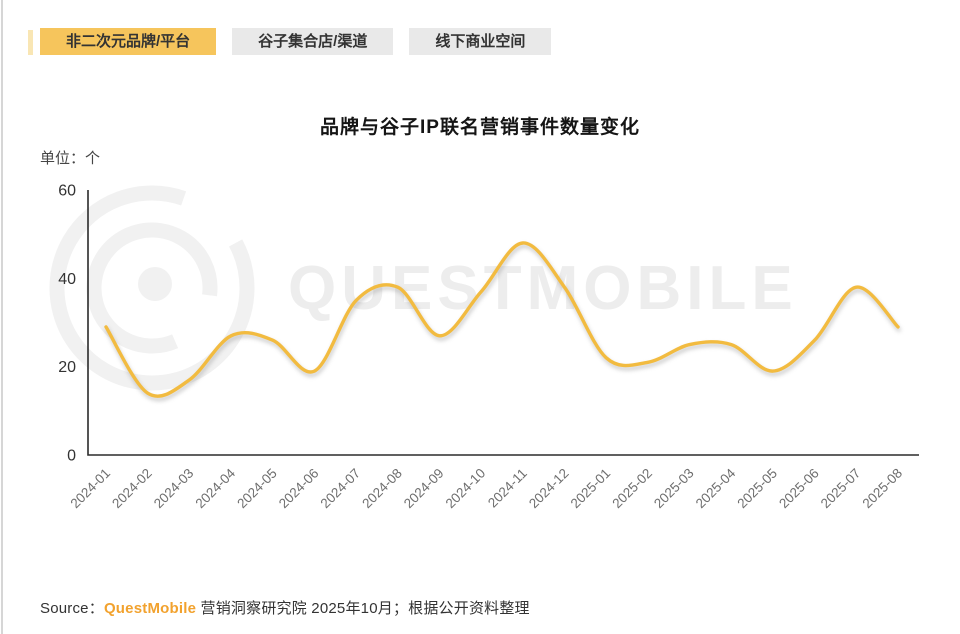  I want to click on x-tick-label: 2024-06, so click(299, 489).